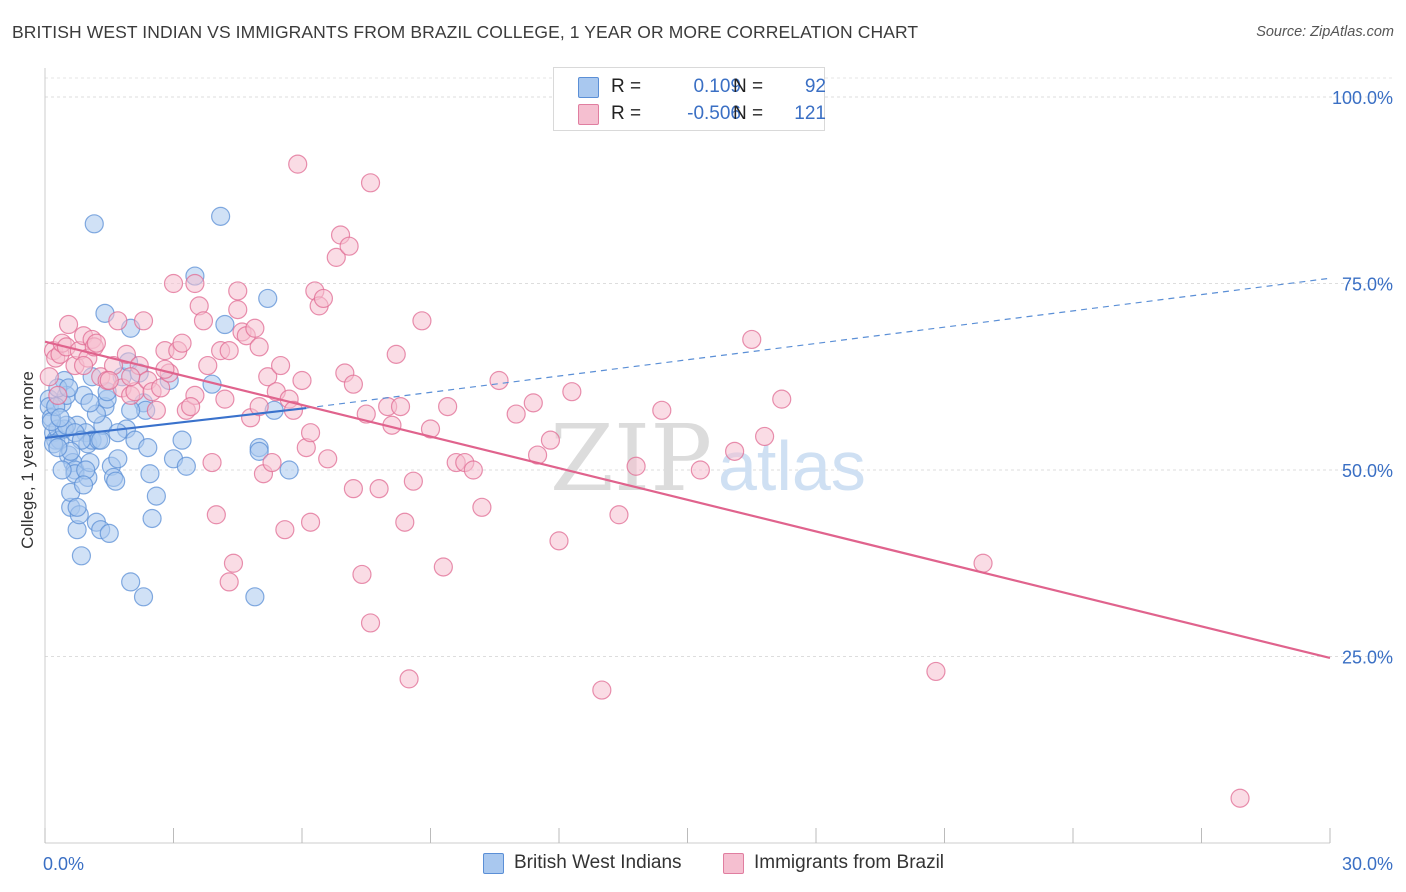  Describe the element at coordinates (733, 863) in the screenshot. I see `legend-swatch-pink` at that location.